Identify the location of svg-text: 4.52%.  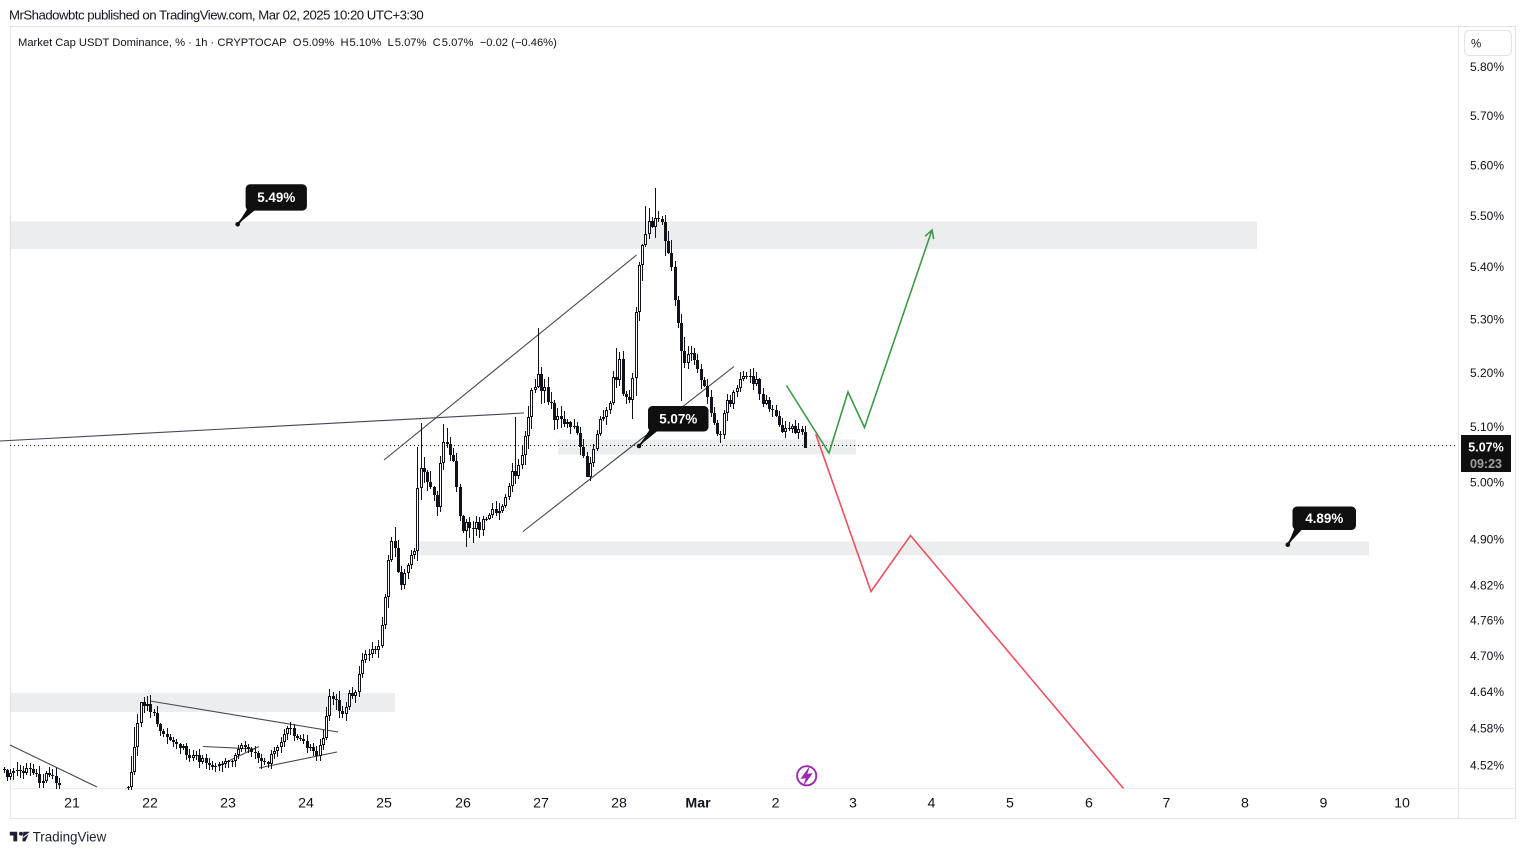
(1487, 765).